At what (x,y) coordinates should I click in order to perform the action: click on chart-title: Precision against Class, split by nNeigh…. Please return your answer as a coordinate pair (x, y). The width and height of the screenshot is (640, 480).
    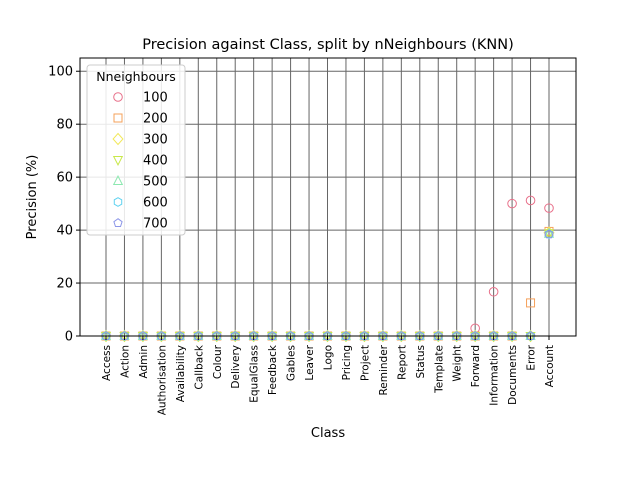
    Looking at the image, I should click on (328, 45).